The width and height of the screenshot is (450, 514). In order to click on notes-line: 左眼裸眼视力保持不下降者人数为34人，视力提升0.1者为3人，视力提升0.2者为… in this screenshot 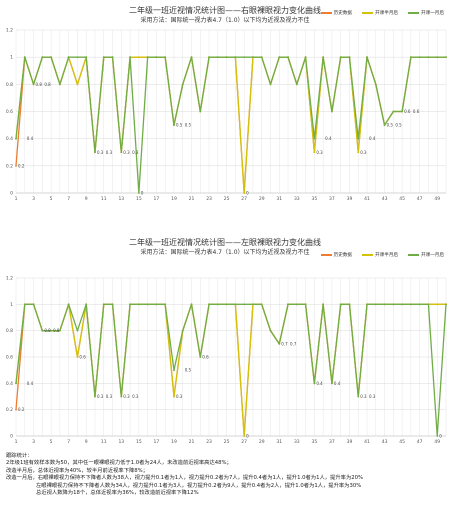, I will do `click(199, 485)`.